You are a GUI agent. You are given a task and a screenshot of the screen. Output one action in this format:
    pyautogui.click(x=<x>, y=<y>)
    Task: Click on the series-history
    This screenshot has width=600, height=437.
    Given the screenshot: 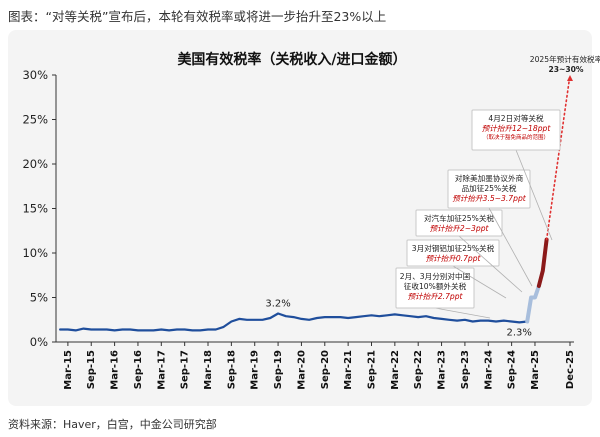 What is the action you would take?
    pyautogui.click(x=293, y=322)
    